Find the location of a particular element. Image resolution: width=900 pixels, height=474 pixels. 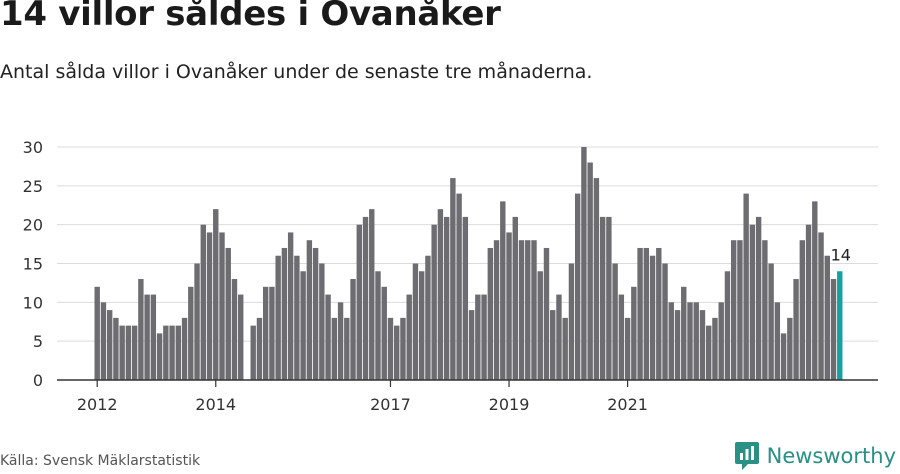

x-tick-label: 2019 is located at coordinates (509, 404).